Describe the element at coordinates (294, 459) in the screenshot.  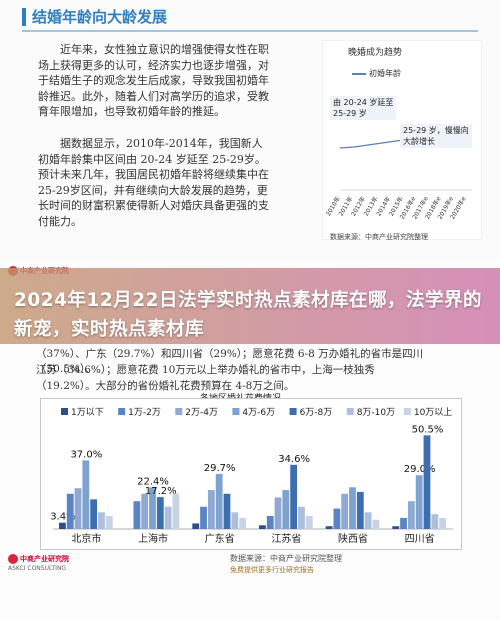
I see `bar-value-label: 34.6%` at that location.